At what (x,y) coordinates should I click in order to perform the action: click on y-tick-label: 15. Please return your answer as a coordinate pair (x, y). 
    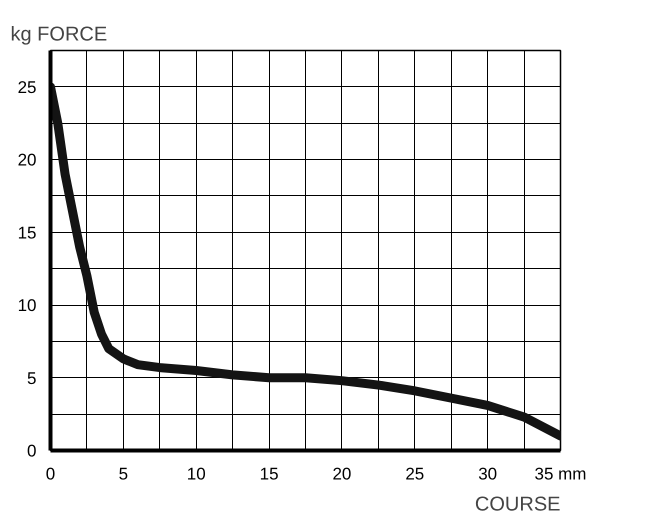
    Looking at the image, I should click on (27, 232).